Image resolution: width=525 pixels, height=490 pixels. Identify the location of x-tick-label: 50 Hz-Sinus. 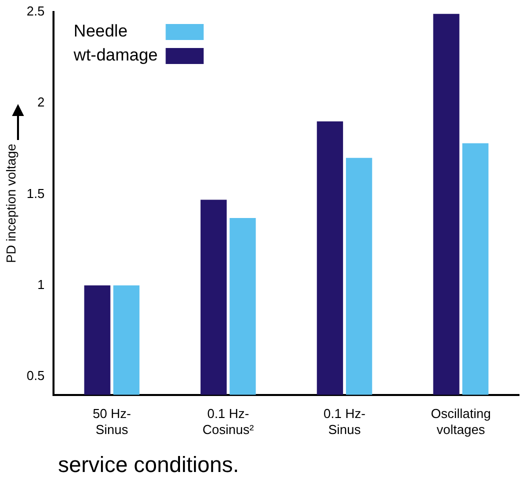
(111, 421).